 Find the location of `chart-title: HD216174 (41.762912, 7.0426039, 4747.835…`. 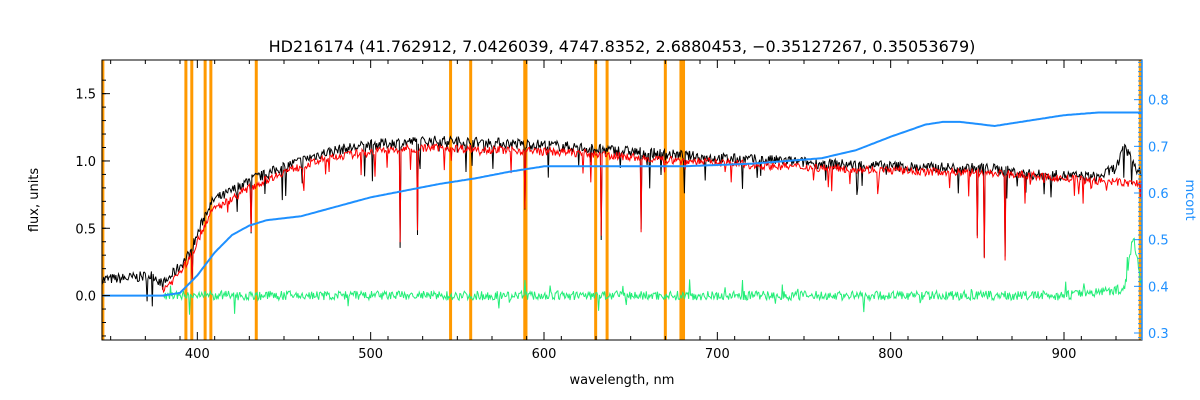

chart-title: HD216174 (41.762912, 7.0426039, 4747.835… is located at coordinates (622, 46).